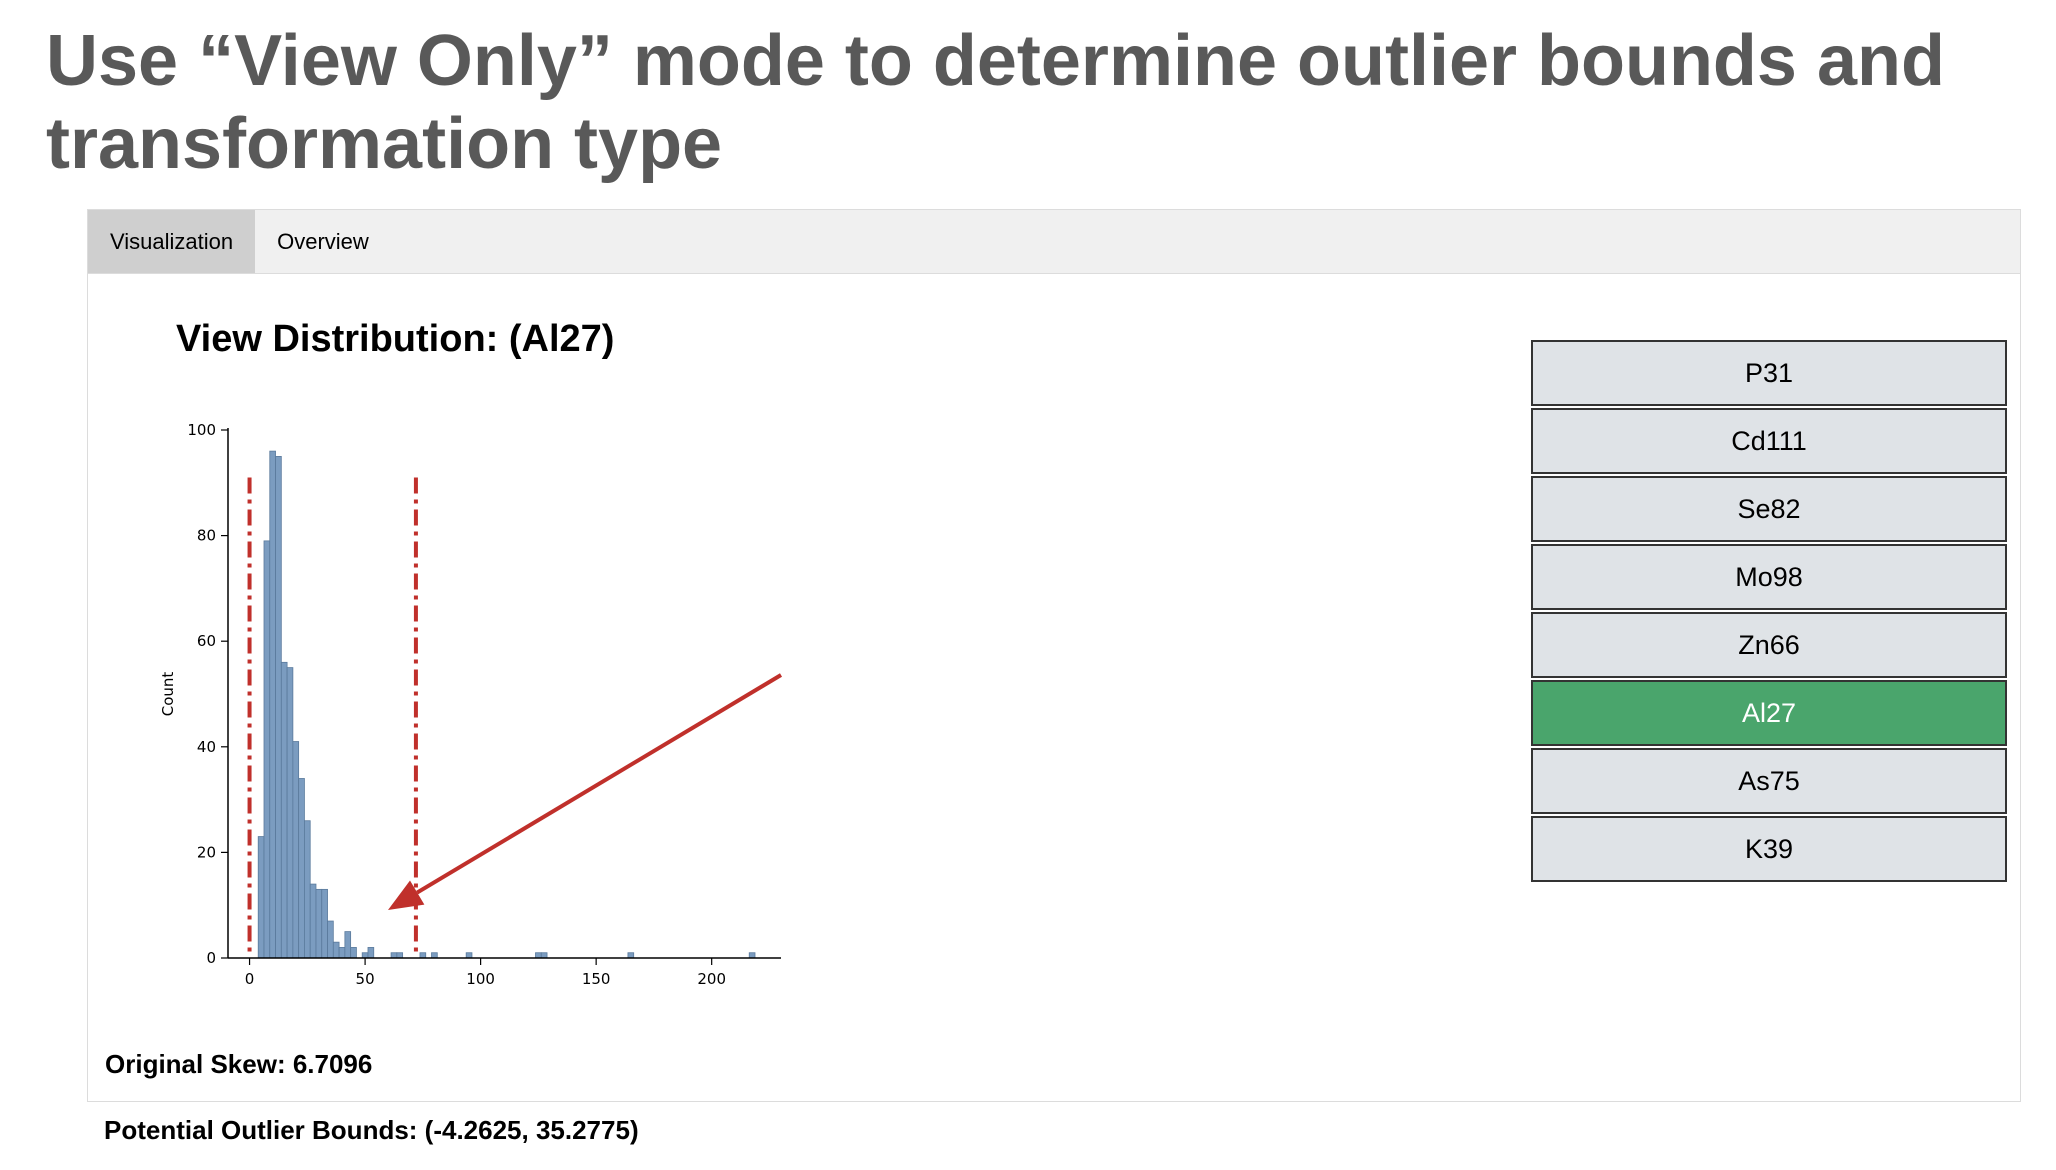  I want to click on element-button-al27: Al27, so click(1769, 713).